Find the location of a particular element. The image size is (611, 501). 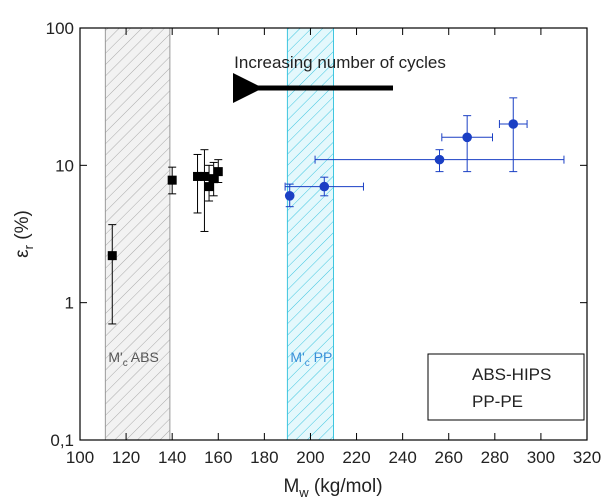

x-tick-label: 100 is located at coordinates (80, 457).